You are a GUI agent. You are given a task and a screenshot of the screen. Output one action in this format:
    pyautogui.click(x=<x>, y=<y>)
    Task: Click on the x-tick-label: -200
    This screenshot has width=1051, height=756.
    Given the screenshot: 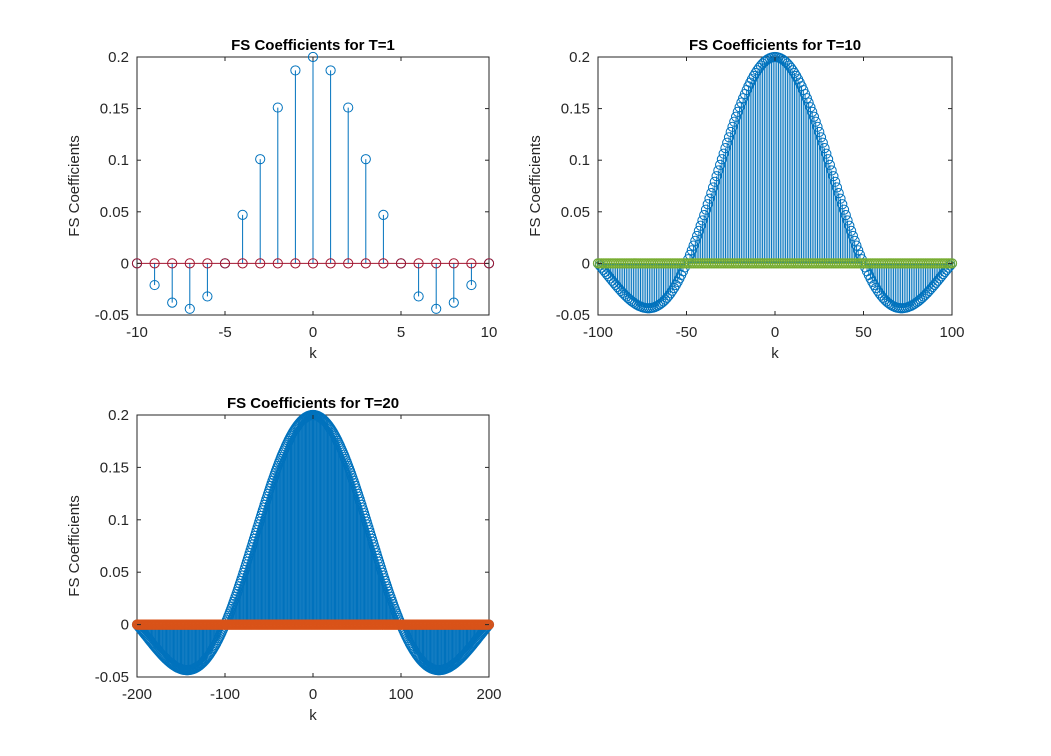 What is the action you would take?
    pyautogui.click(x=137, y=694)
    